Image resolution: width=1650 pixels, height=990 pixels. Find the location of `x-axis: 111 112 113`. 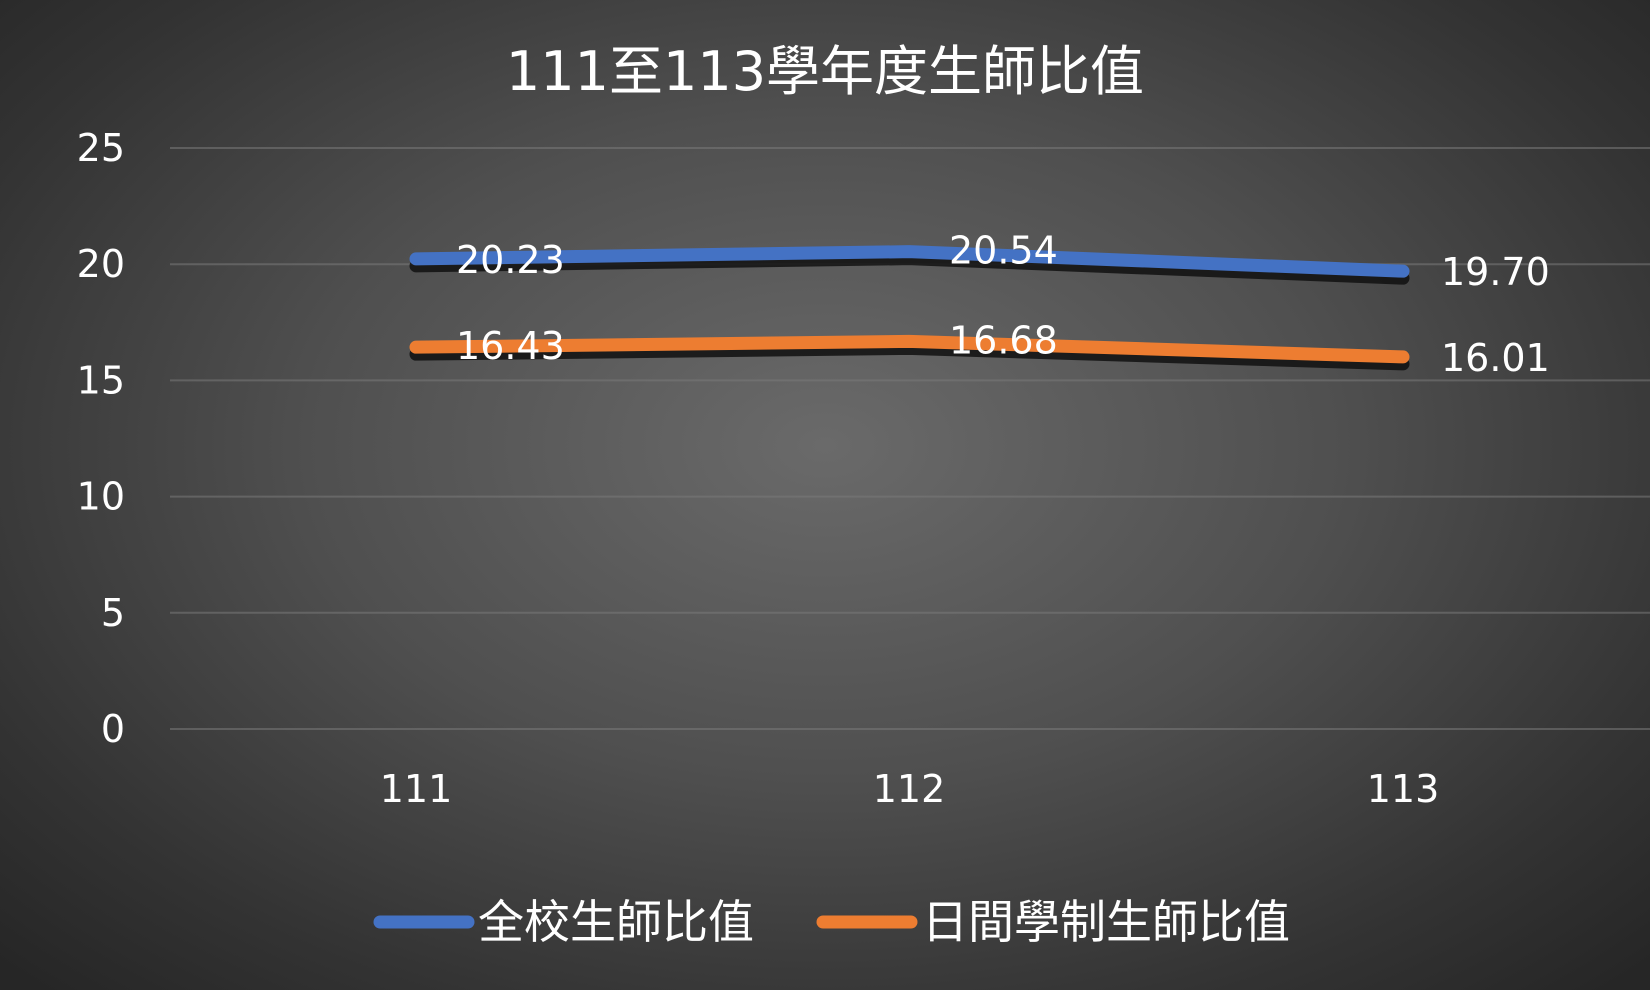

x-axis: 111 112 113 is located at coordinates (910, 789).